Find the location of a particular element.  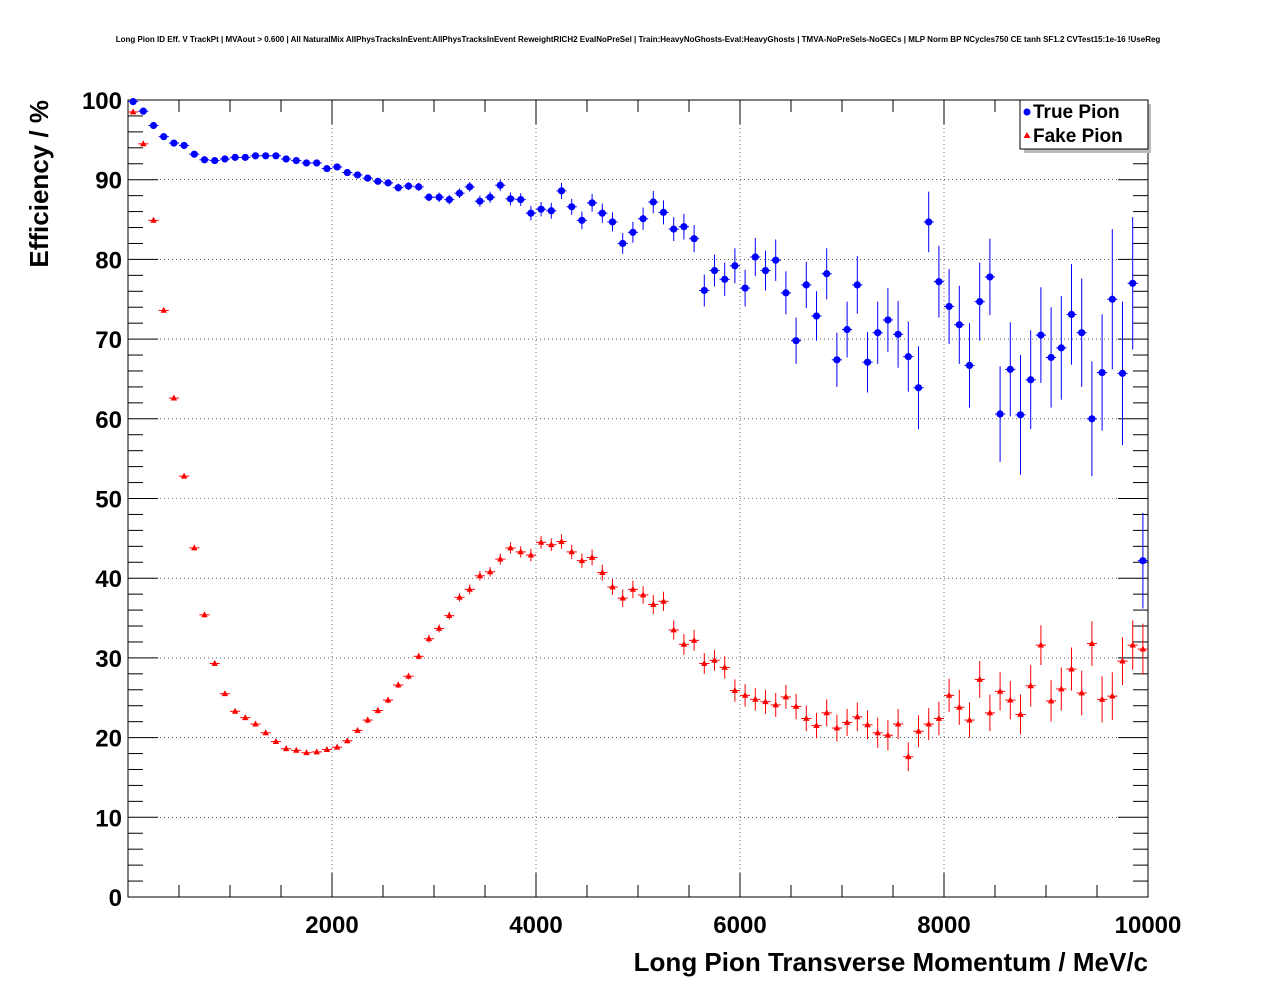

y-tick-label: 20 is located at coordinates (108, 739).